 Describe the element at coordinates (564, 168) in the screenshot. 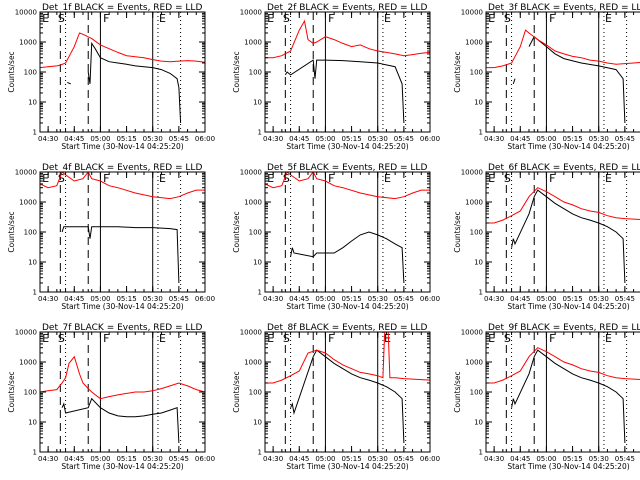

I see `chart-title: Det_6f BLACK = Events, RED = LLD` at that location.